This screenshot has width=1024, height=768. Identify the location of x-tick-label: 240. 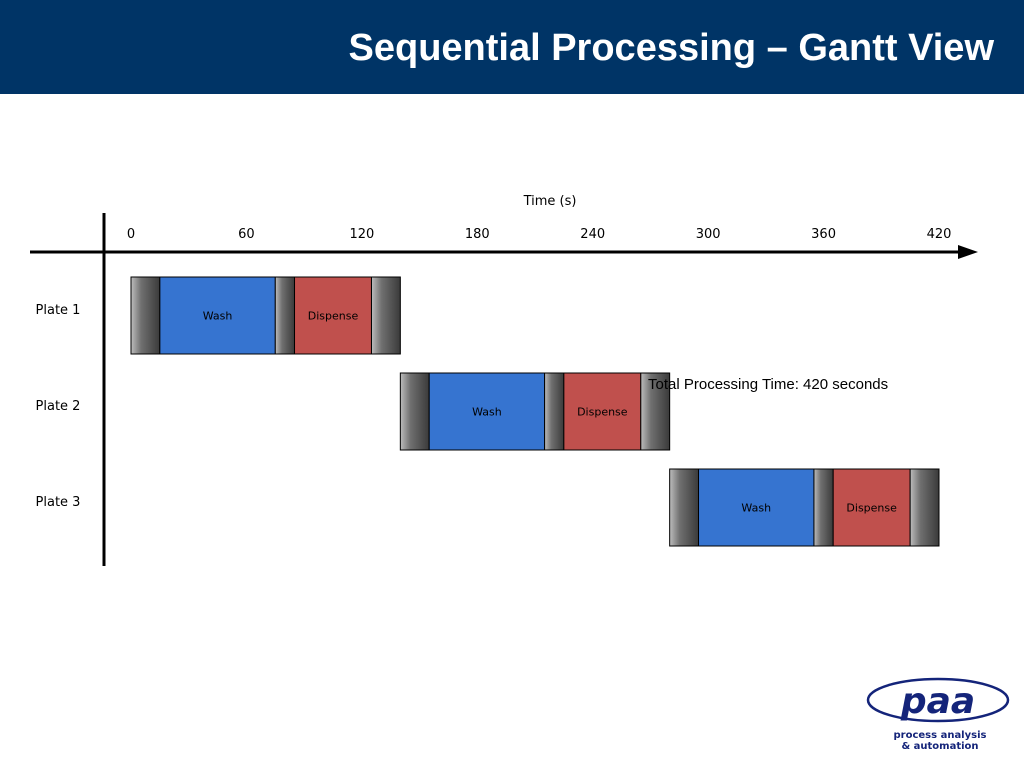
(592, 234).